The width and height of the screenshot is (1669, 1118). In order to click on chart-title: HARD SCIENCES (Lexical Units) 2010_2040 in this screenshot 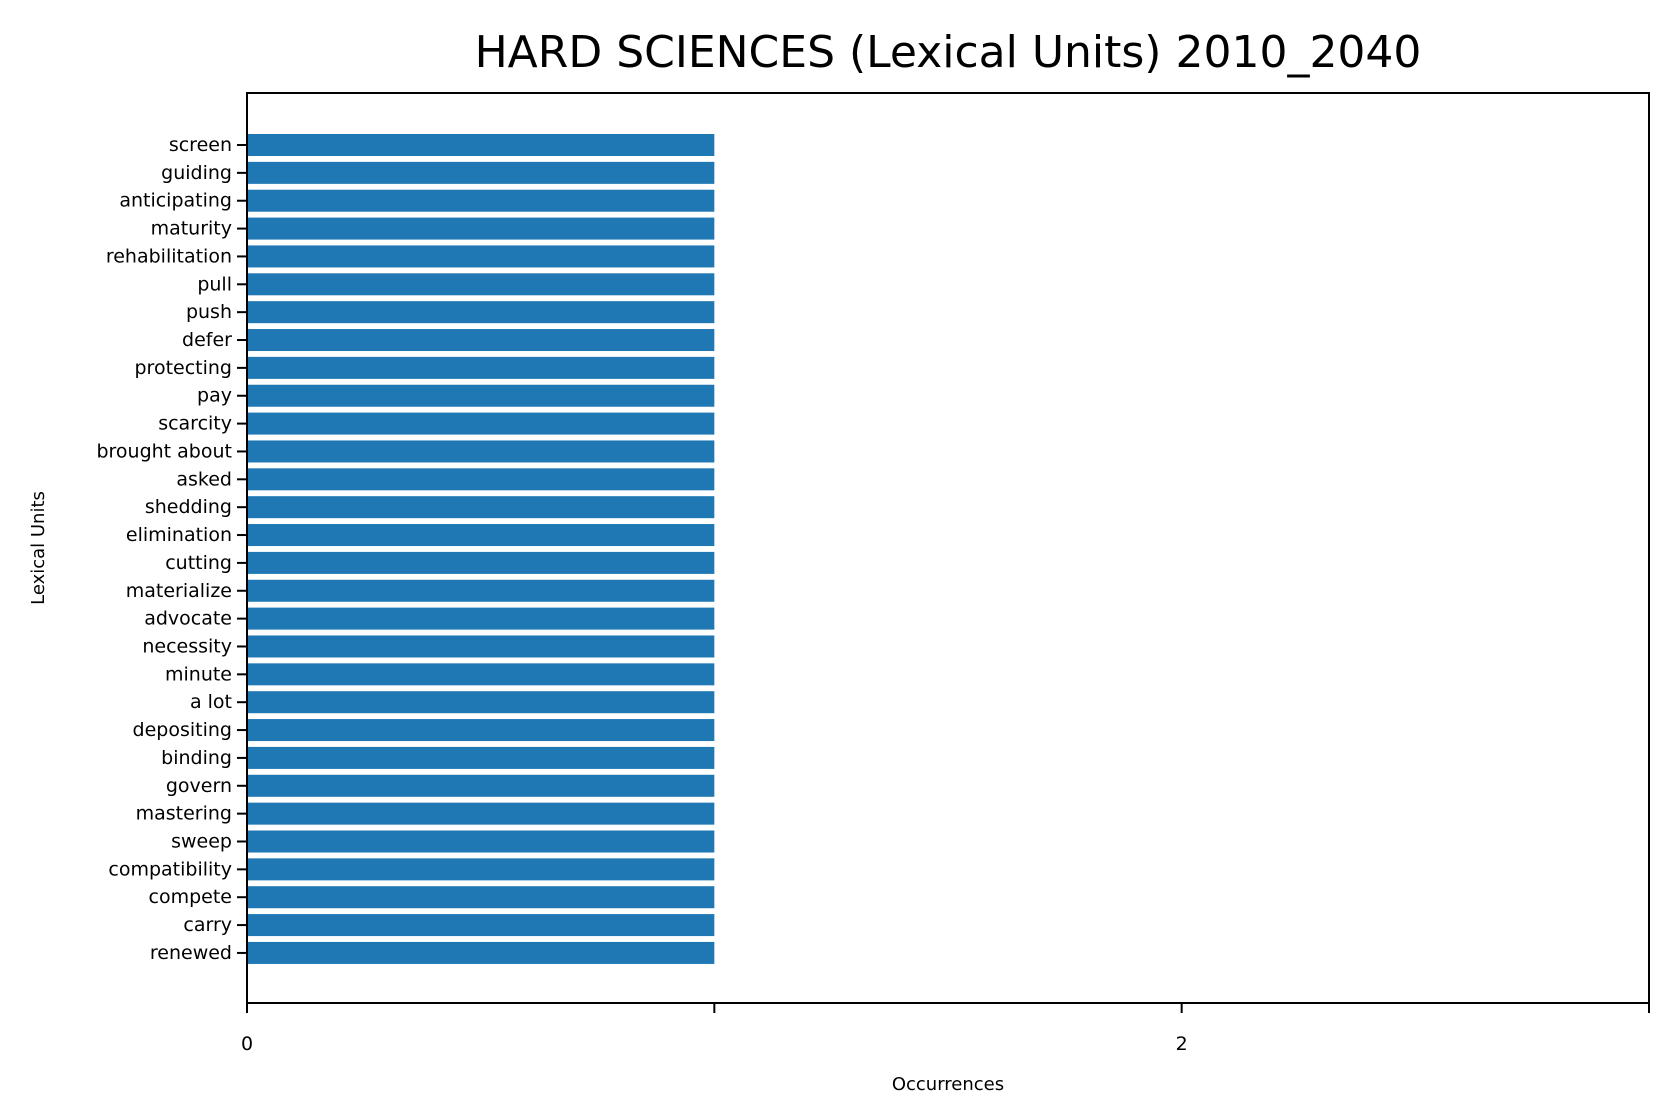, I will do `click(948, 52)`.